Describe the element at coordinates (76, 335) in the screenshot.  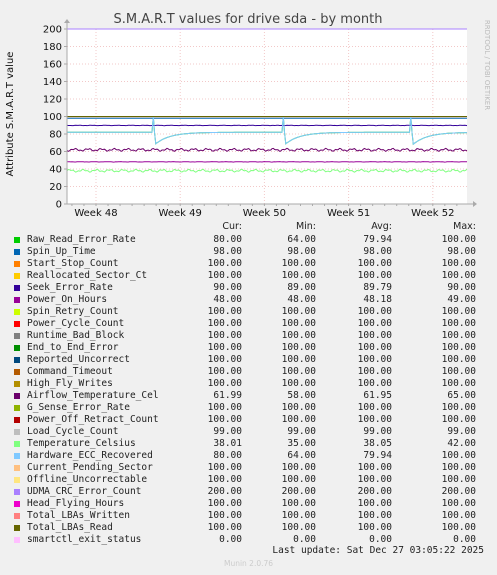
I see `legend-series-name: Runtime_Bad_Block` at that location.